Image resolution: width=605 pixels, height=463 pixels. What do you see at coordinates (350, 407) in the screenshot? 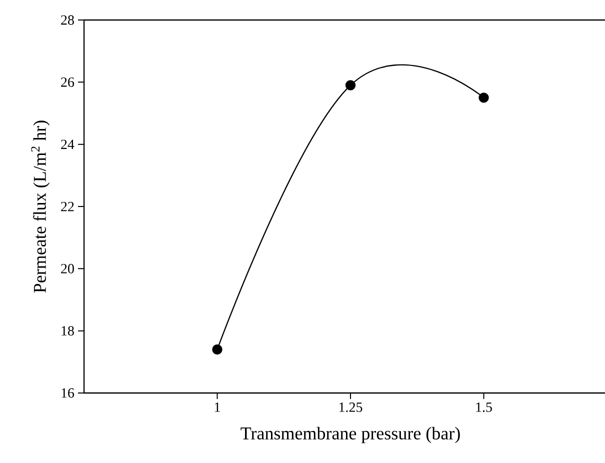
I see `x-tick-label: 1.25` at bounding box center [350, 407].